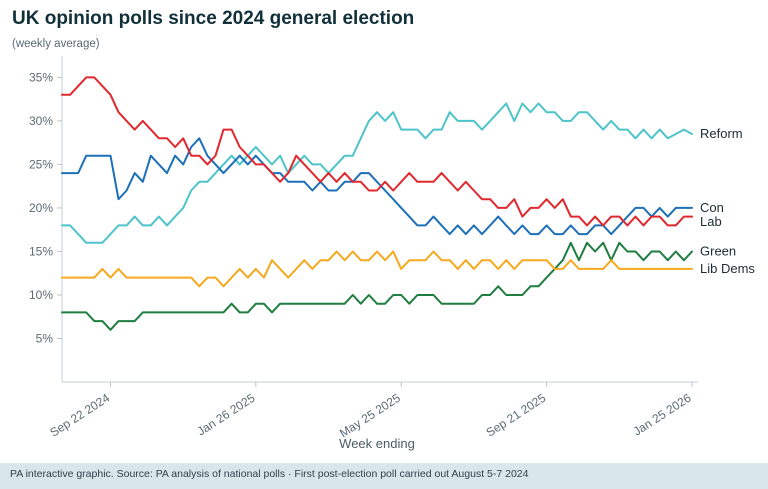 The width and height of the screenshot is (768, 489). What do you see at coordinates (370, 416) in the screenshot?
I see `x-tick-label: May 25 2025` at bounding box center [370, 416].